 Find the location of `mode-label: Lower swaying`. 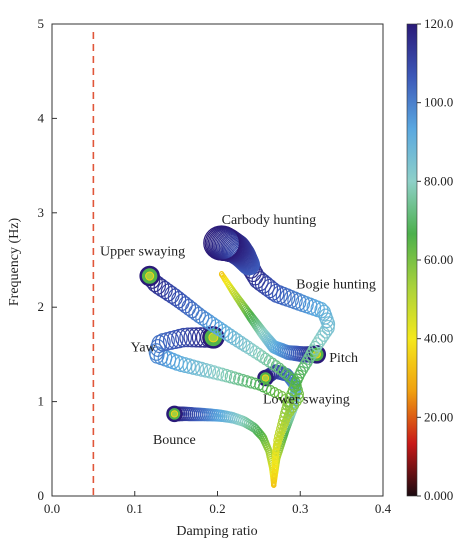

mode-label: Lower swaying is located at coordinates (306, 399).